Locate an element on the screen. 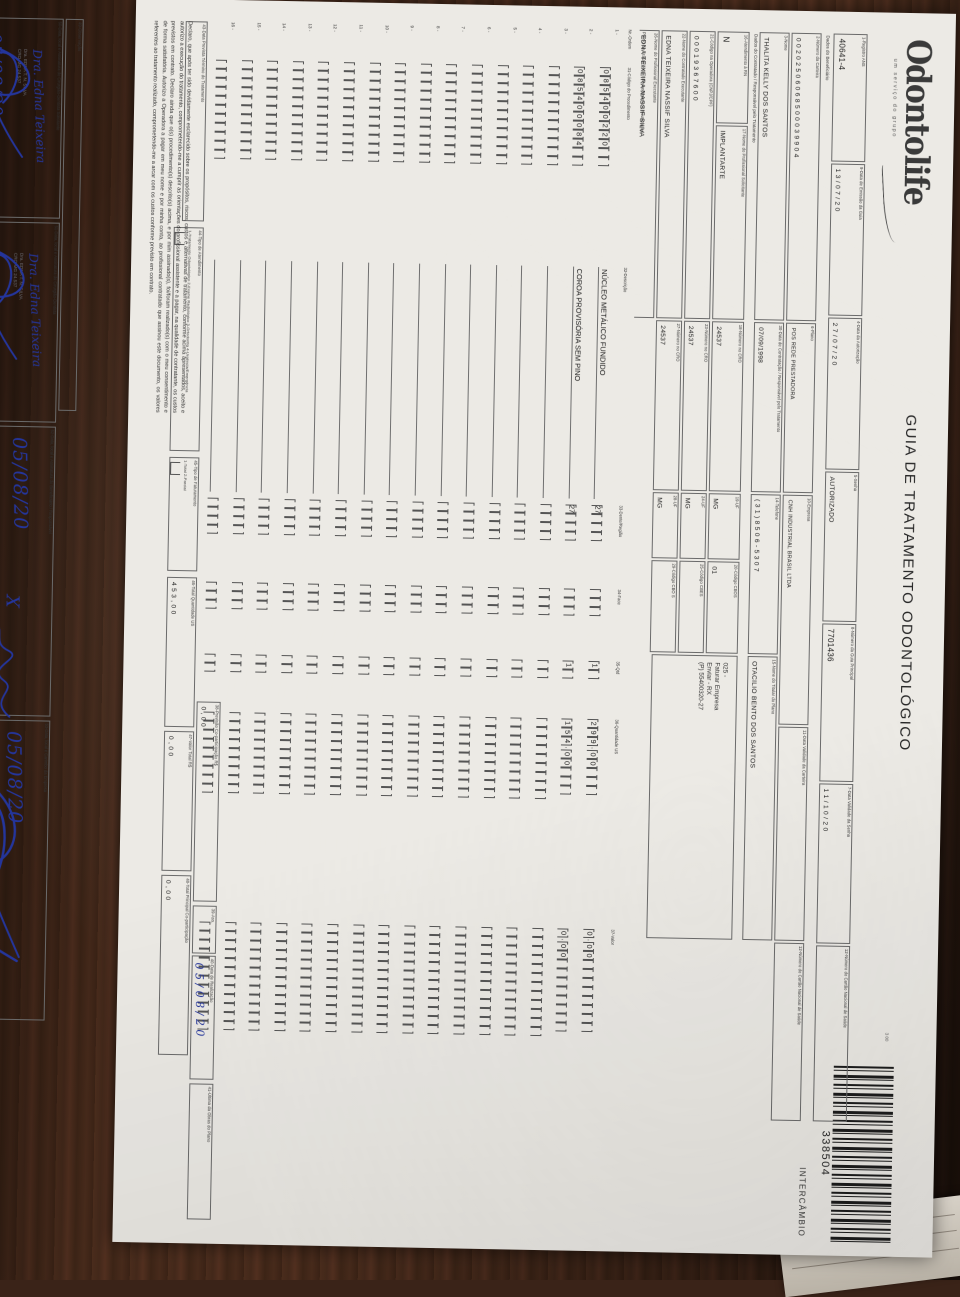 The height and width of the screenshot is (1297, 960). field-codigo-cbo-29: 29-Código CBO S is located at coordinates (664, 606).